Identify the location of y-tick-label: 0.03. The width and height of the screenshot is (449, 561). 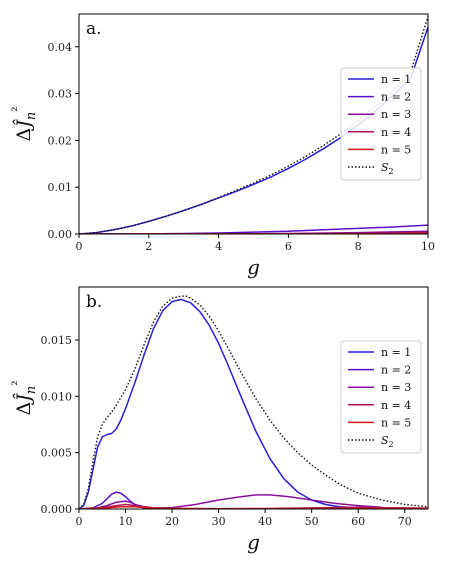
(60, 94).